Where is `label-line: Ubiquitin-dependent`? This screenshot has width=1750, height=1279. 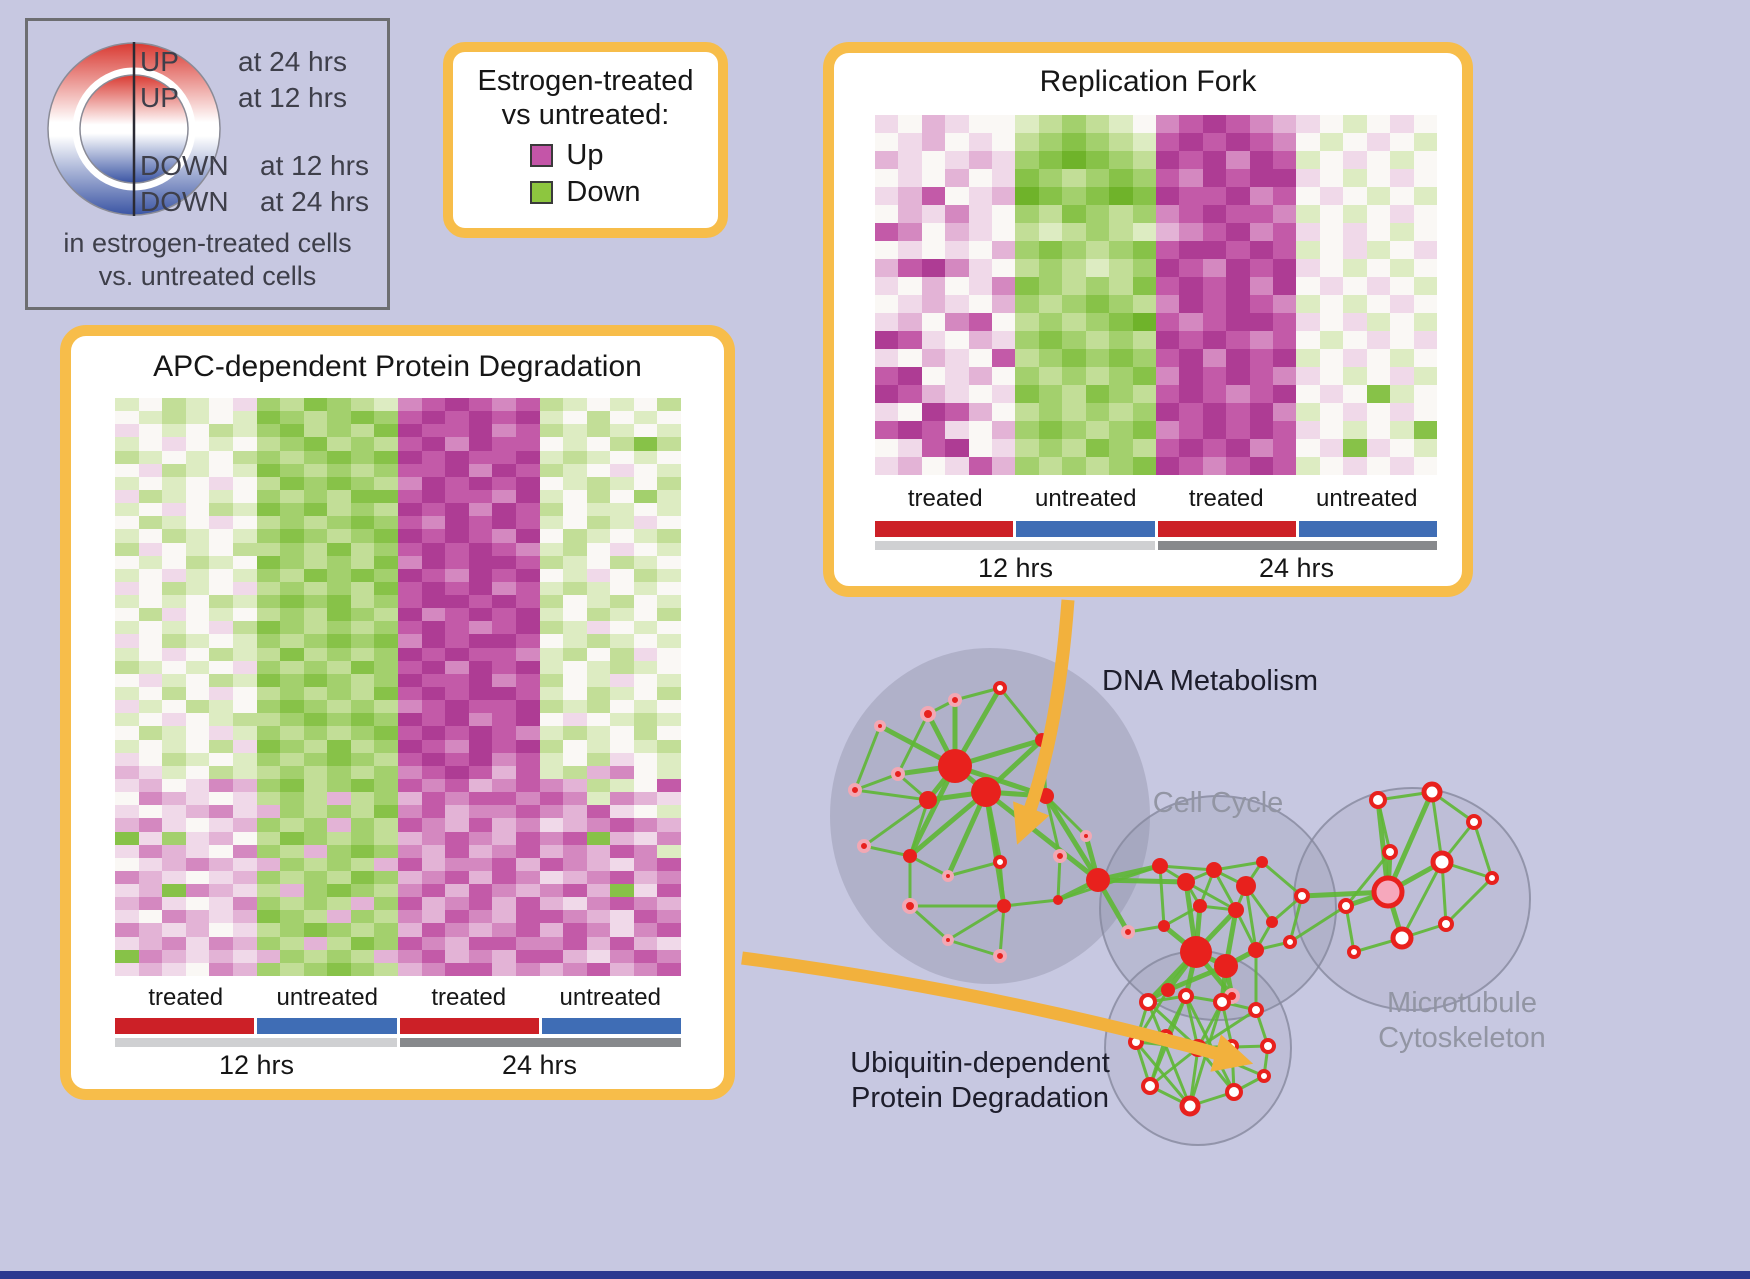 label-line: Ubiquitin-dependent is located at coordinates (980, 1063).